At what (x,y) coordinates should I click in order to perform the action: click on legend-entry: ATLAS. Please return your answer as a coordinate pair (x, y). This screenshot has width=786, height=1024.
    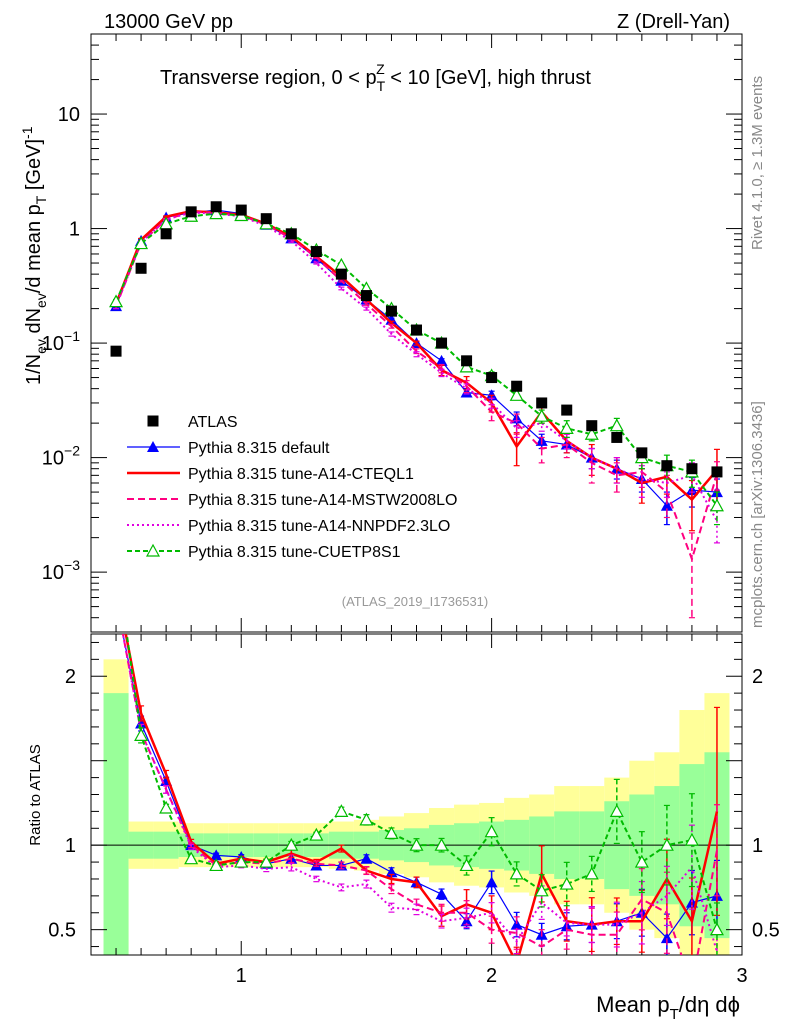
    Looking at the image, I should click on (192, 422).